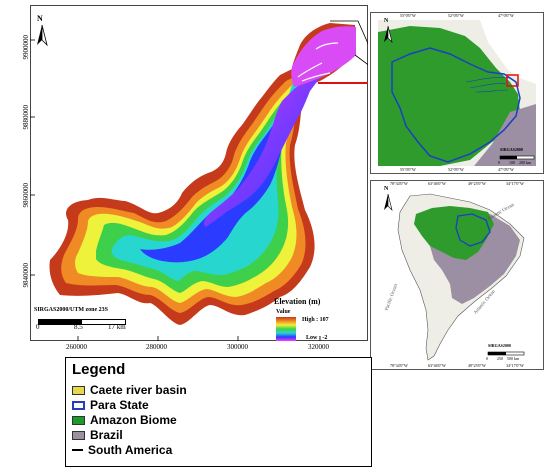 The image size is (550, 470). I want to click on scale-label: 250, so click(500, 358).